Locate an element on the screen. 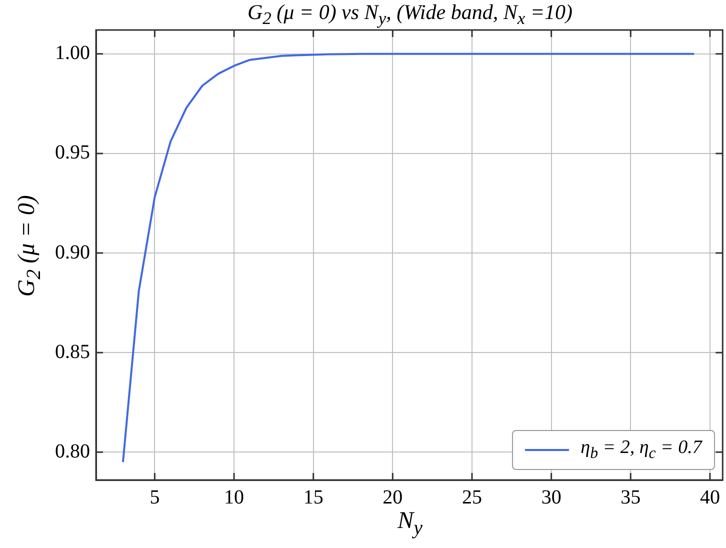 The width and height of the screenshot is (726, 548). x-tick-label: 40 is located at coordinates (710, 497).